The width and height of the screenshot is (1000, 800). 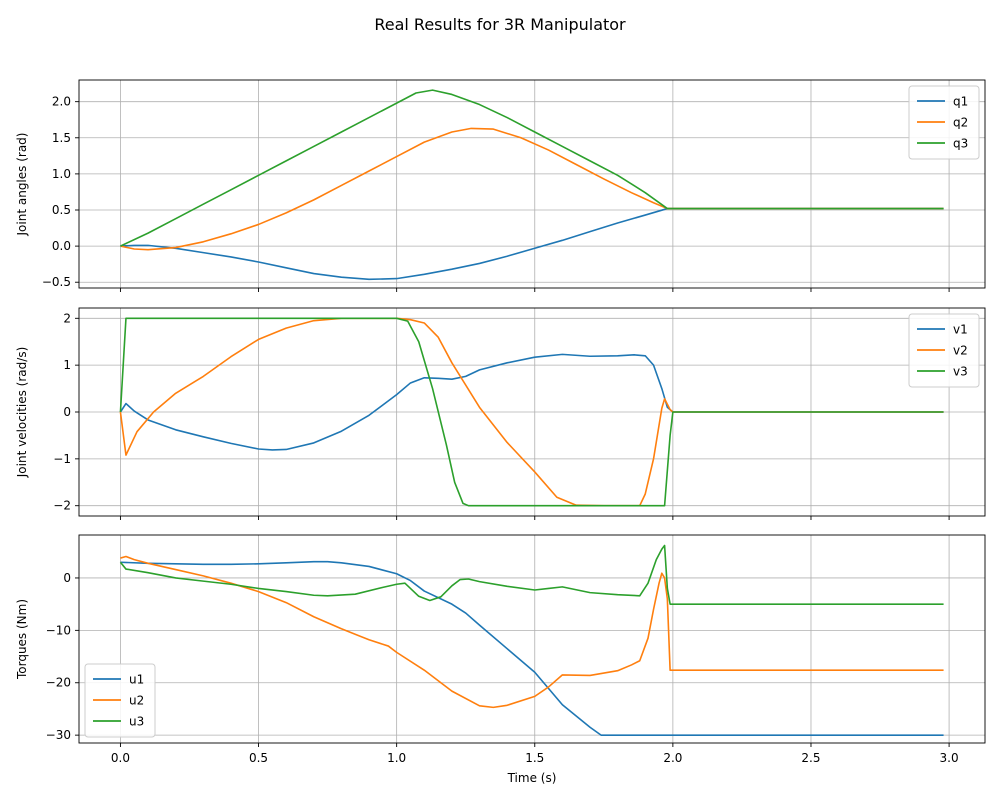 What do you see at coordinates (61, 210) in the screenshot?
I see `angles-y-tick-label: 0.5` at bounding box center [61, 210].